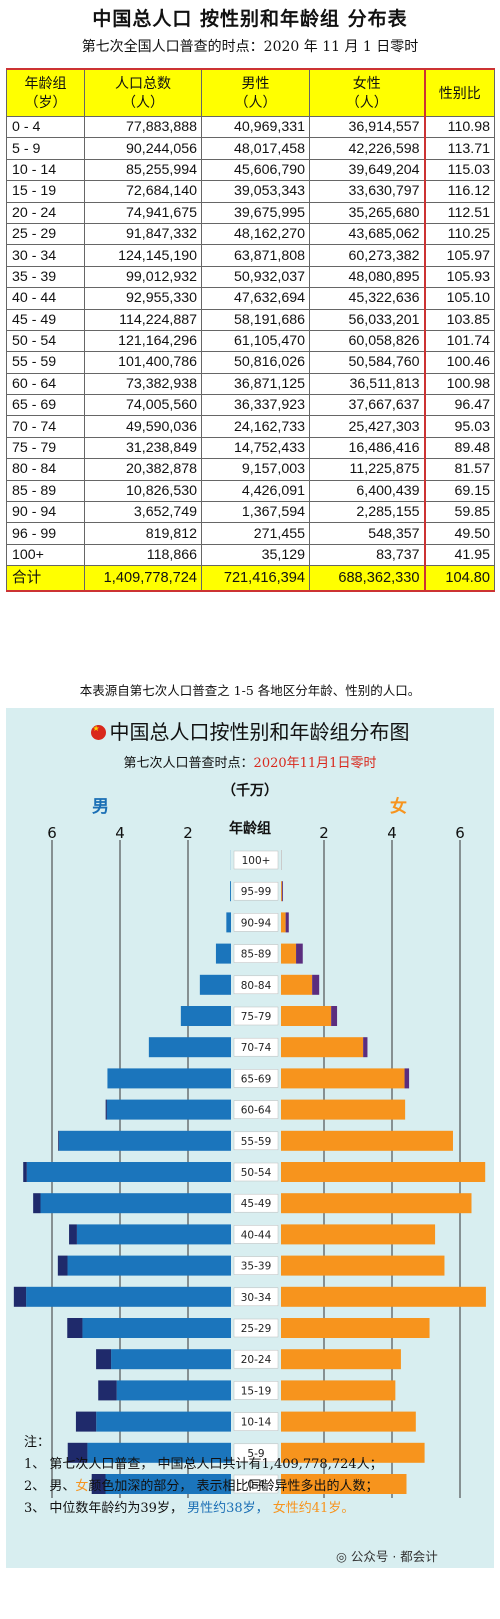  I want to click on unit-label: （千万）, so click(250, 791).